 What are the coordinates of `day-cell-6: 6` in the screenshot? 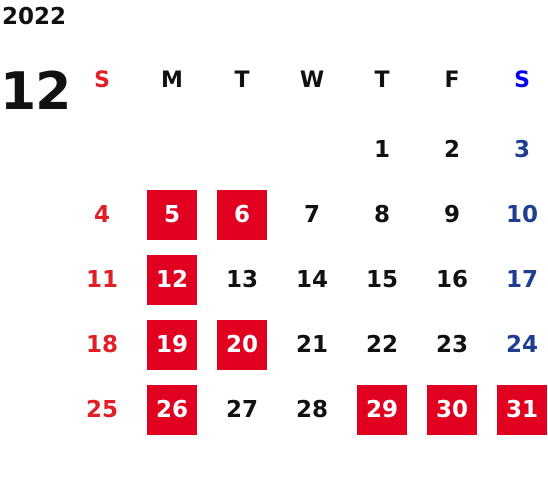 It's located at (242, 215).